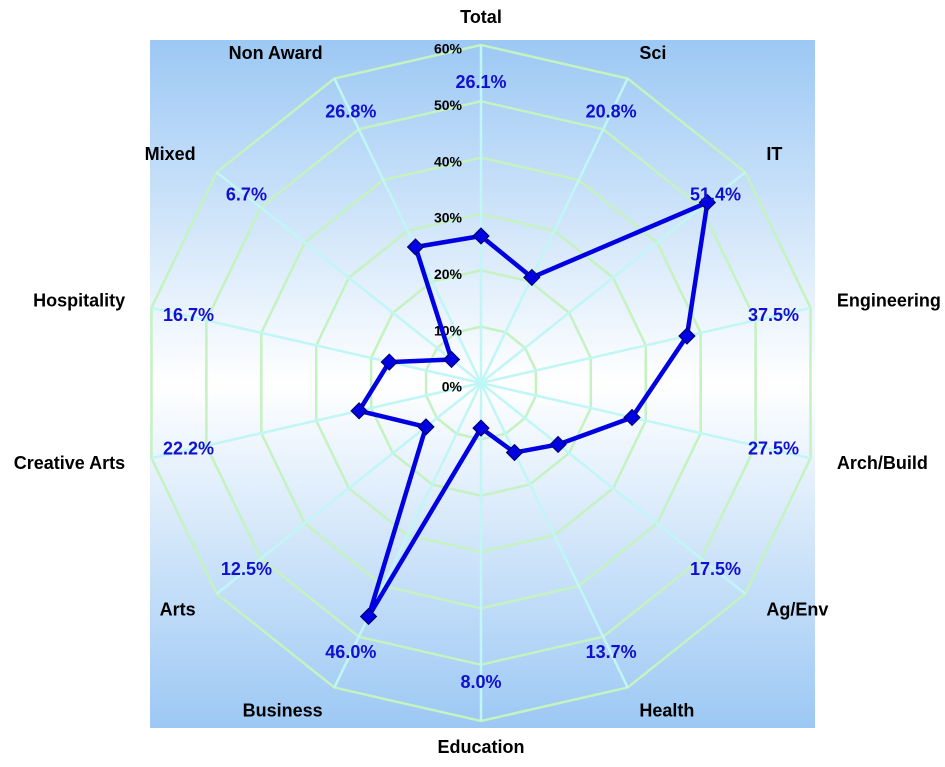 The width and height of the screenshot is (945, 767). I want to click on value-label: 20.8%, so click(611, 111).